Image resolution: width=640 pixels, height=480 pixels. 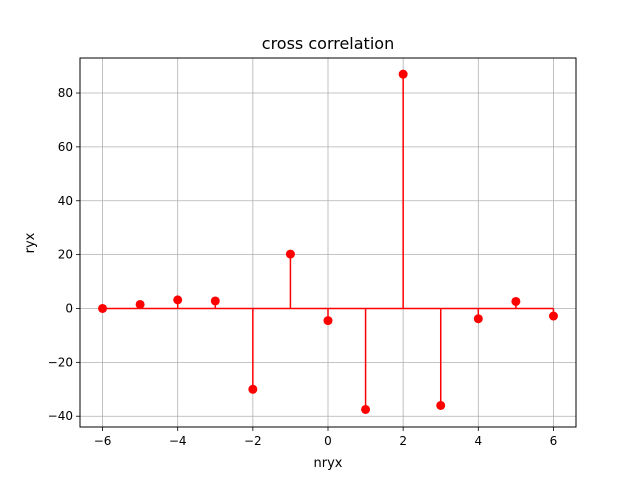 What do you see at coordinates (60, 416) in the screenshot?
I see `y-tick-label: −40` at bounding box center [60, 416].